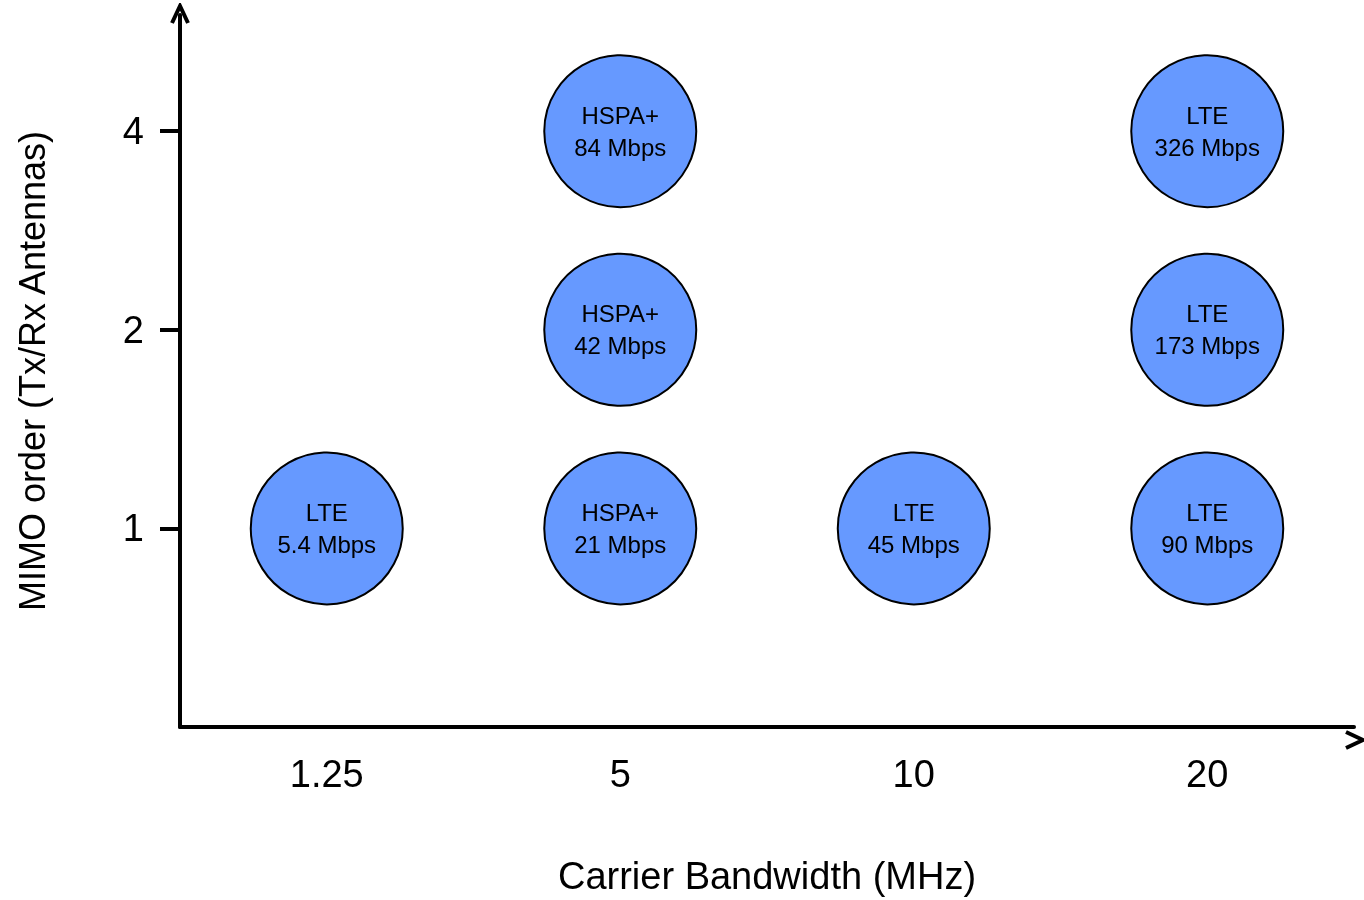 This screenshot has height=900, width=1364. What do you see at coordinates (326, 774) in the screenshot?
I see `x-tick-label: 1.25` at bounding box center [326, 774].